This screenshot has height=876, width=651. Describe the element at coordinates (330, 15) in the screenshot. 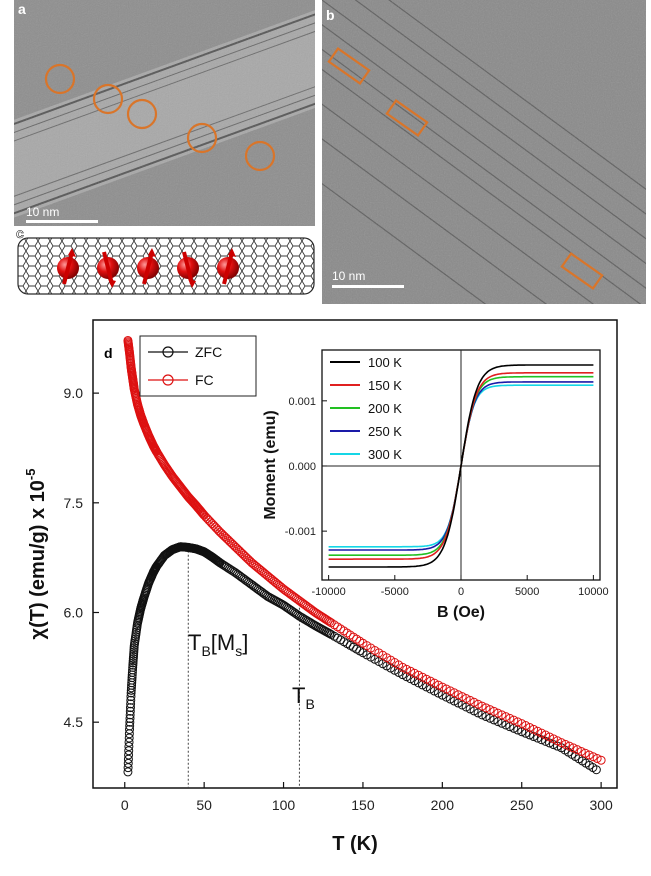

I see `panel-b-label: b` at that location.